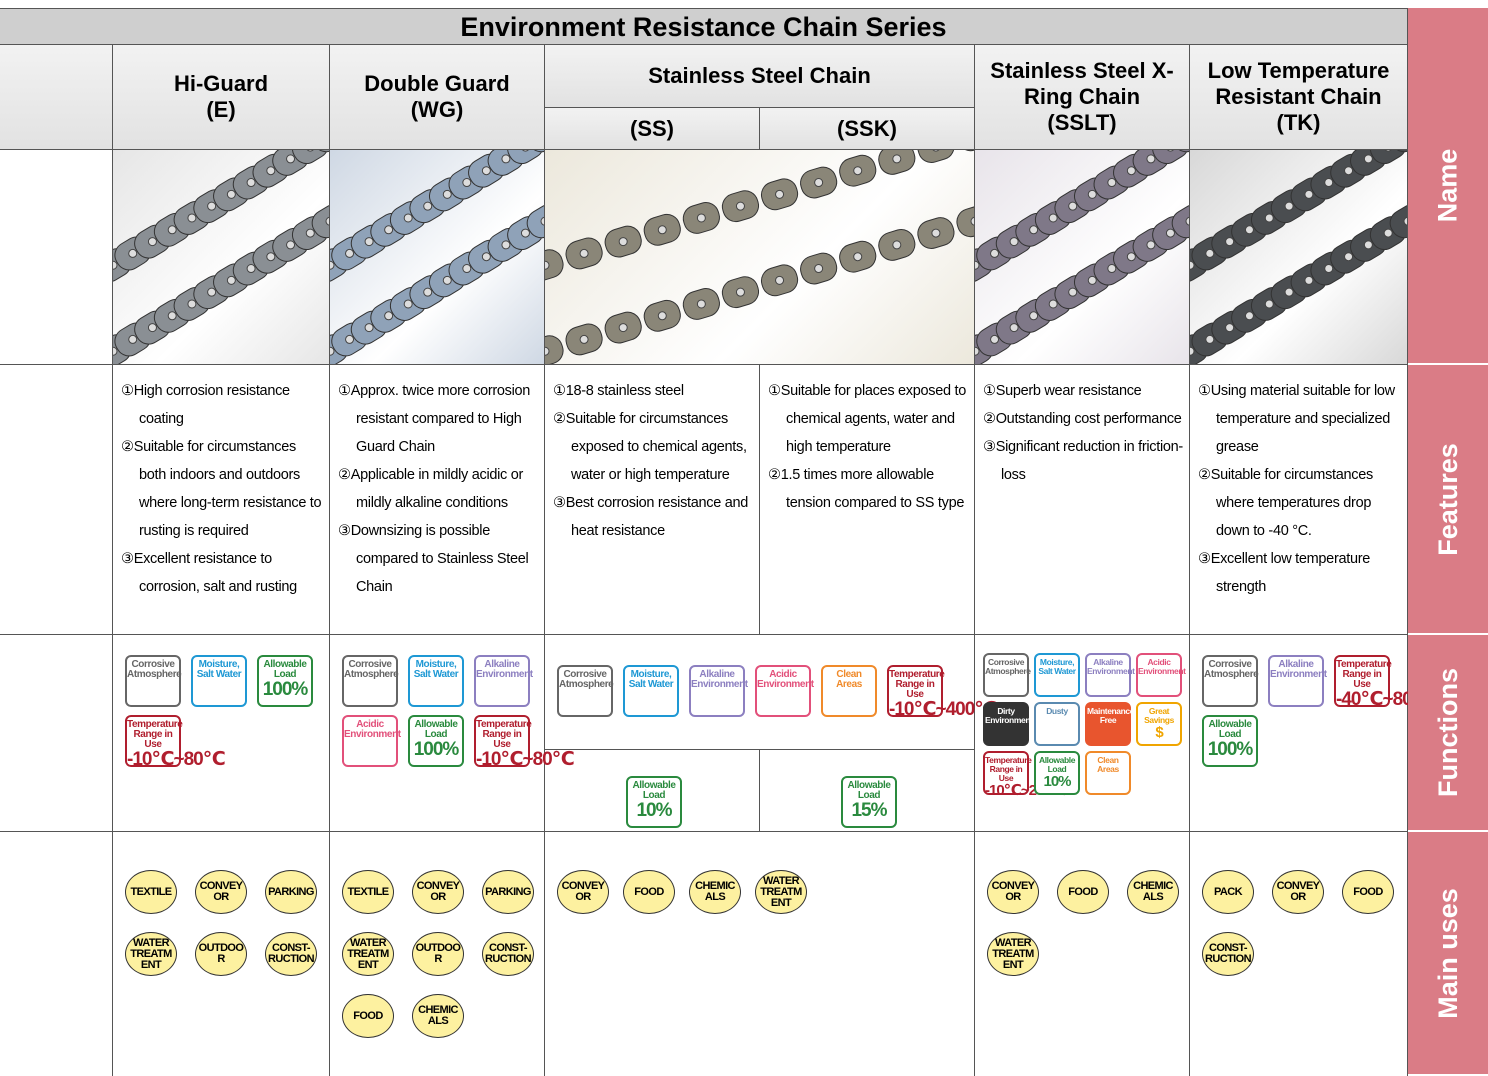  I want to click on icon-value: 100%, so click(1230, 749).